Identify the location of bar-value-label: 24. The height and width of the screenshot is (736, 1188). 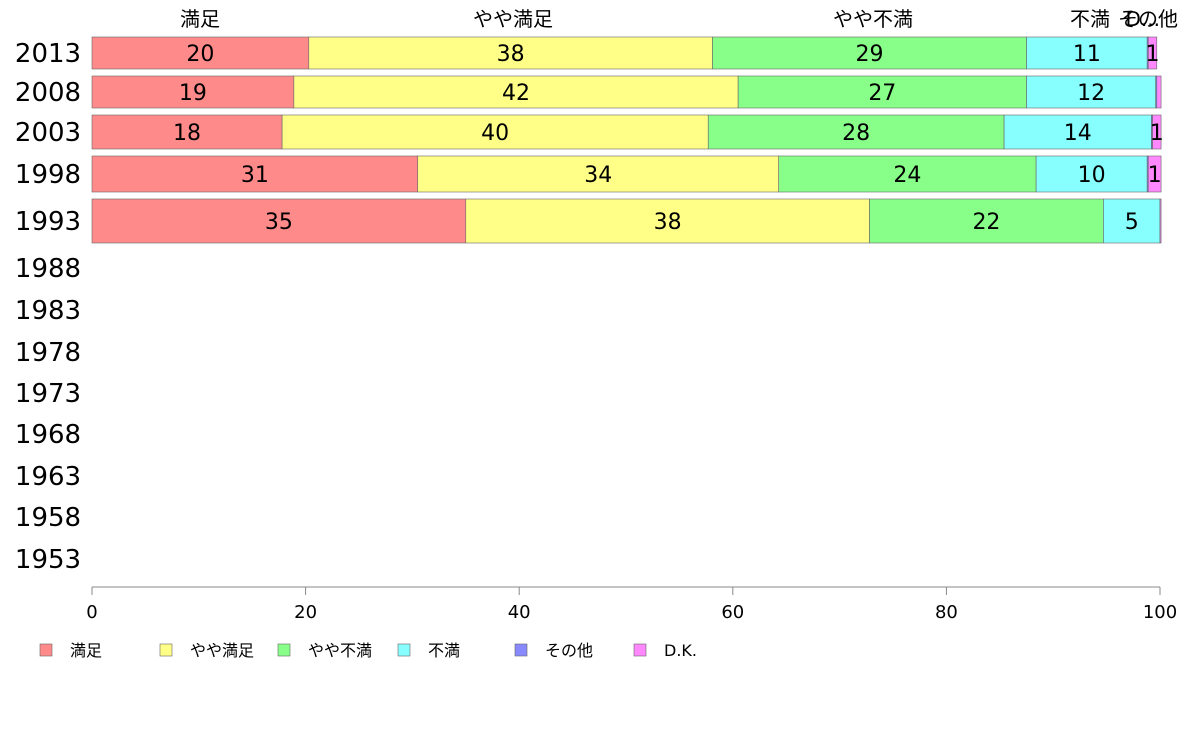
(907, 175).